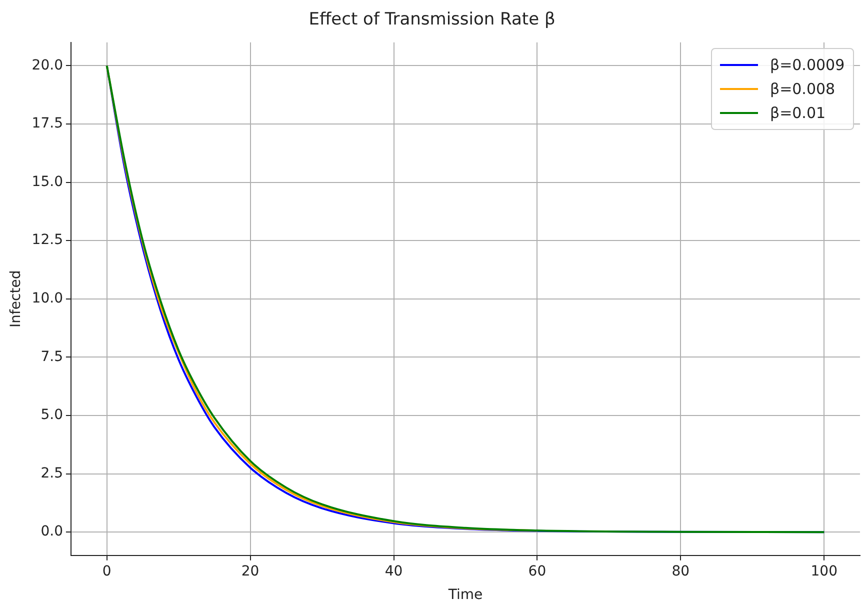 Image resolution: width=862 pixels, height=612 pixels. Describe the element at coordinates (47, 182) in the screenshot. I see `y-tick-label: 15.0` at that location.